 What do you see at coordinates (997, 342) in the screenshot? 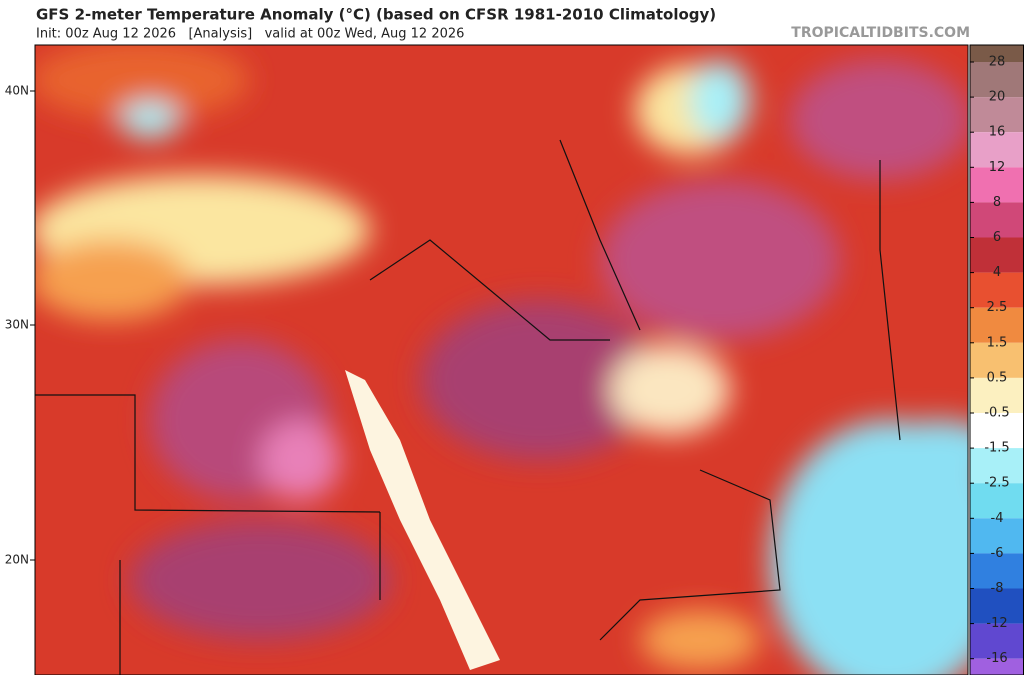
I see `colorbar-label: 1.5` at bounding box center [997, 342].